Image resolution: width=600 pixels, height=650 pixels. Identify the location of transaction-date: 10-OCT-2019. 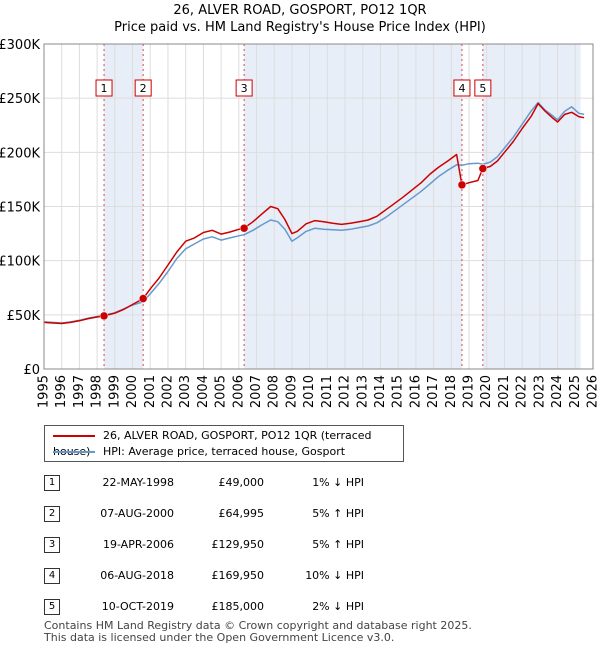
(137, 606).